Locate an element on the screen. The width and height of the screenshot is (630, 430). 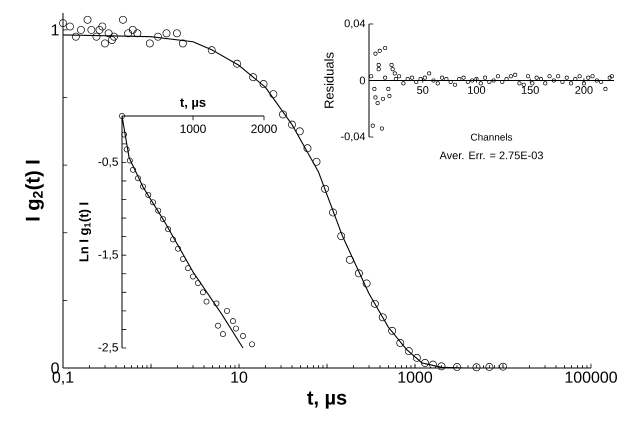
y-tick-label: 0,04 is located at coordinates (355, 24).